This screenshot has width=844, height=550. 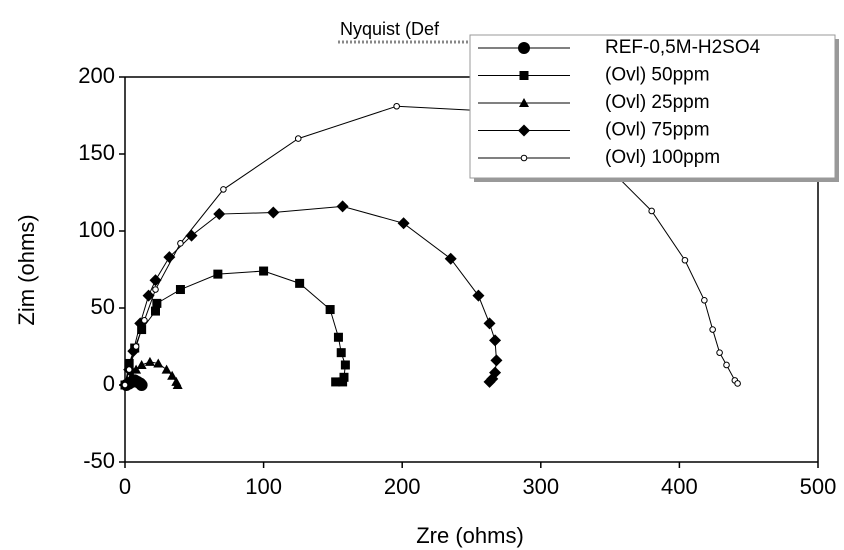 What do you see at coordinates (263, 486) in the screenshot?
I see `x-tick-label: 100` at bounding box center [263, 486].